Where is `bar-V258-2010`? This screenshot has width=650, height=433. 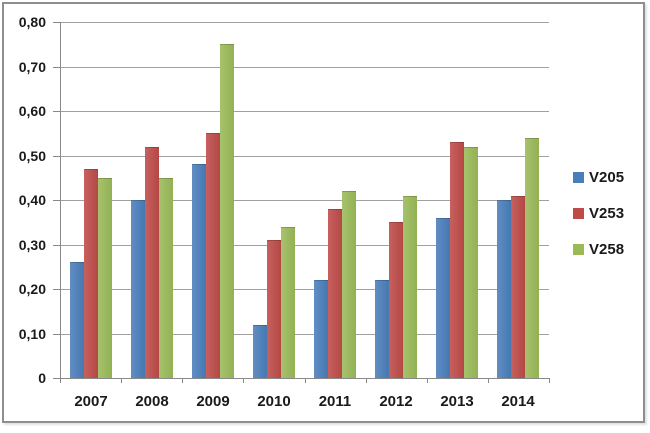
bar-V258-2010 is located at coordinates (287, 302).